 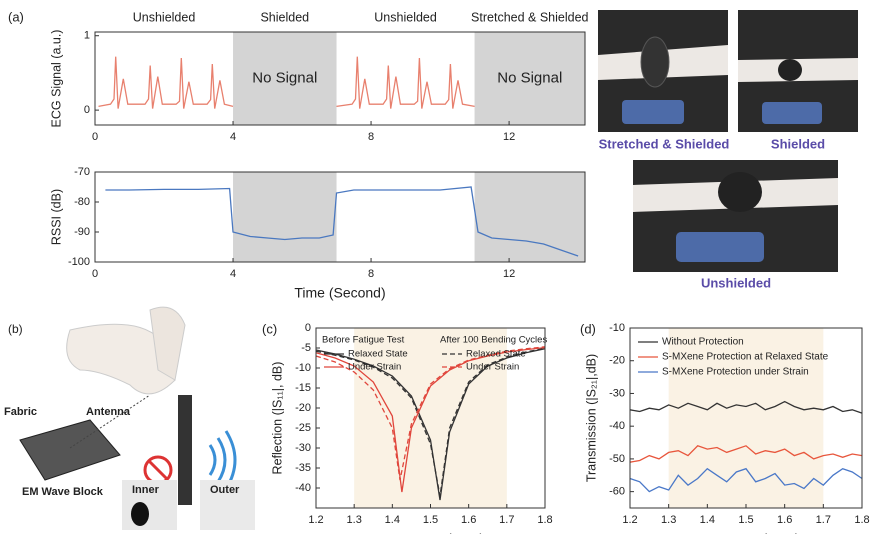 I want to click on y-tick-label: -25, so click(x=303, y=428).